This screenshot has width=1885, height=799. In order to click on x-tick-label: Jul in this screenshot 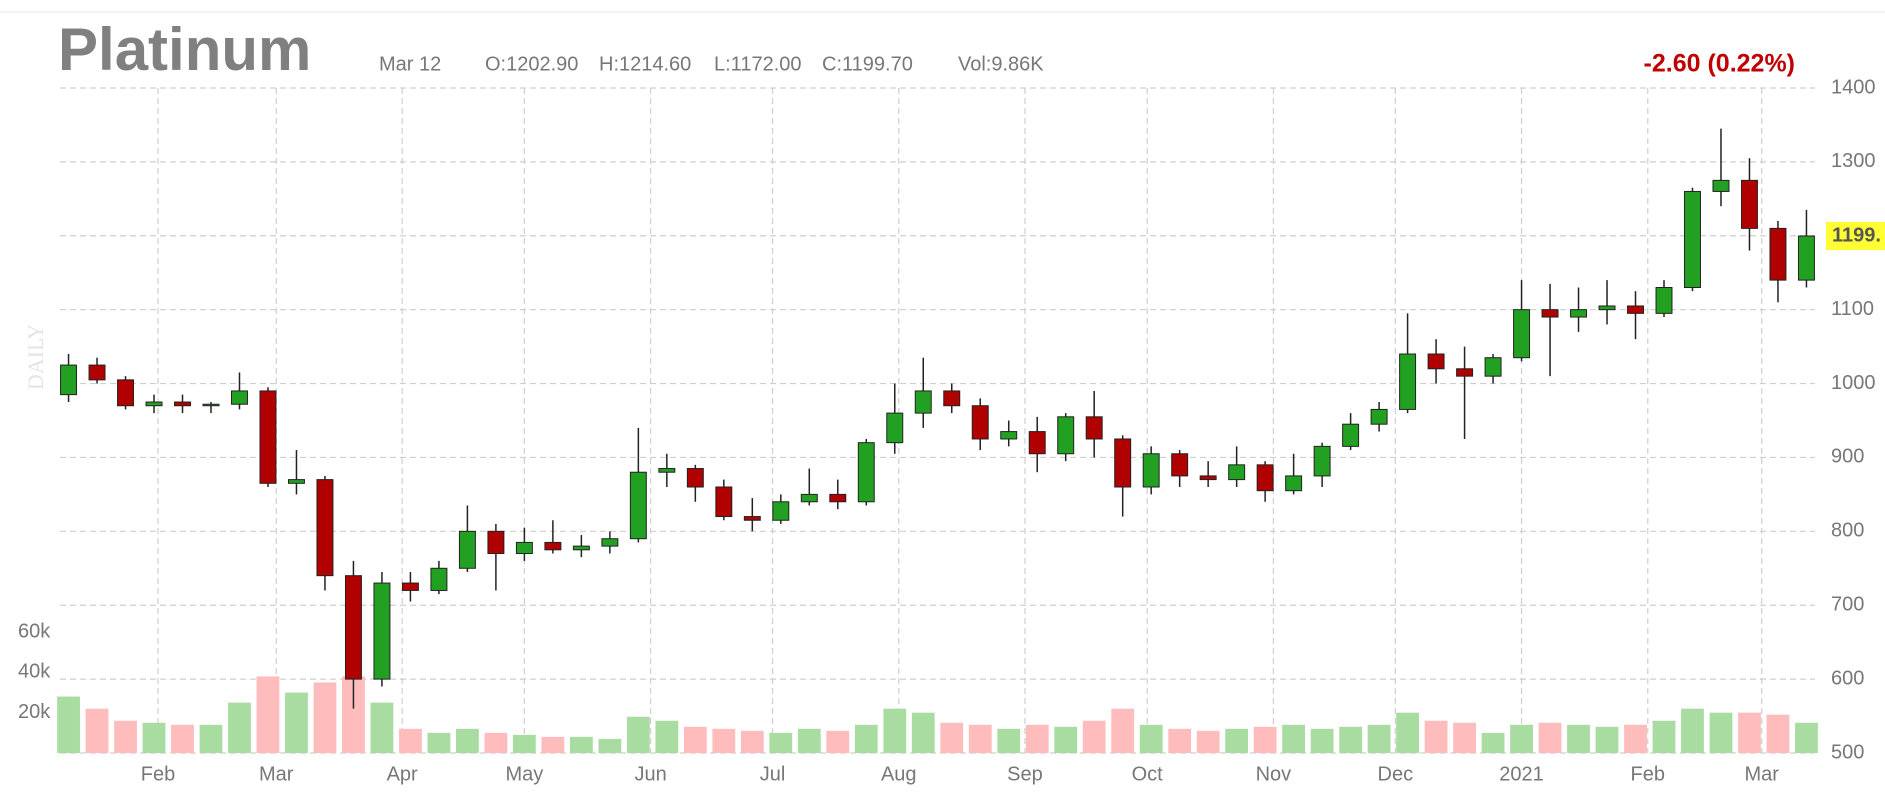, I will do `click(773, 774)`.